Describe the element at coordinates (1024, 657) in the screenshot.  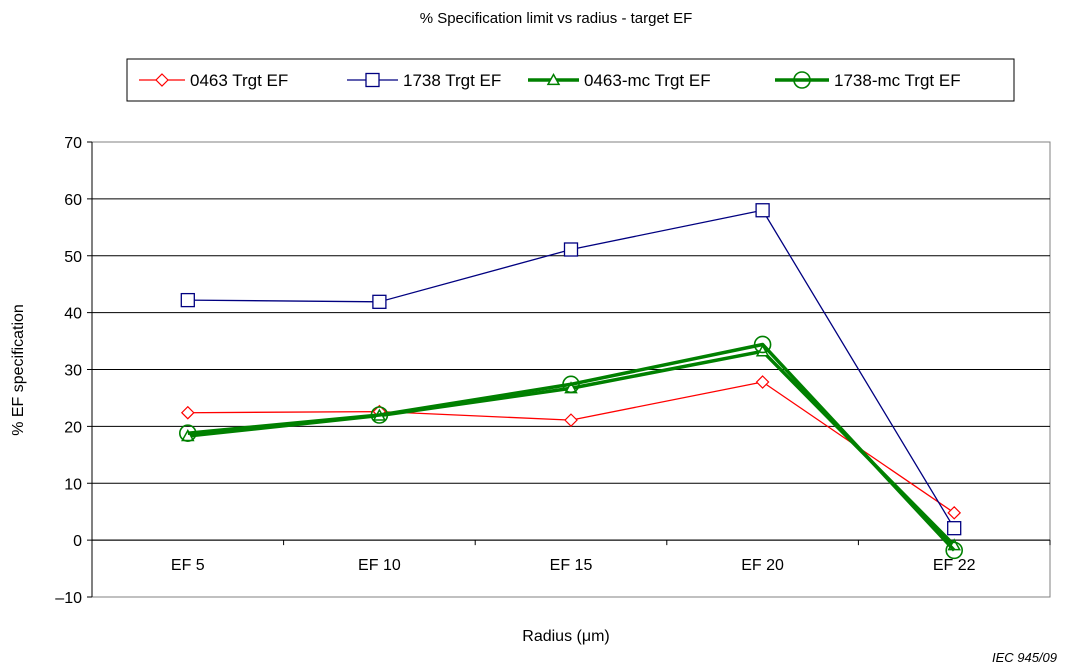
I see `source-label: IEC 945/09` at that location.